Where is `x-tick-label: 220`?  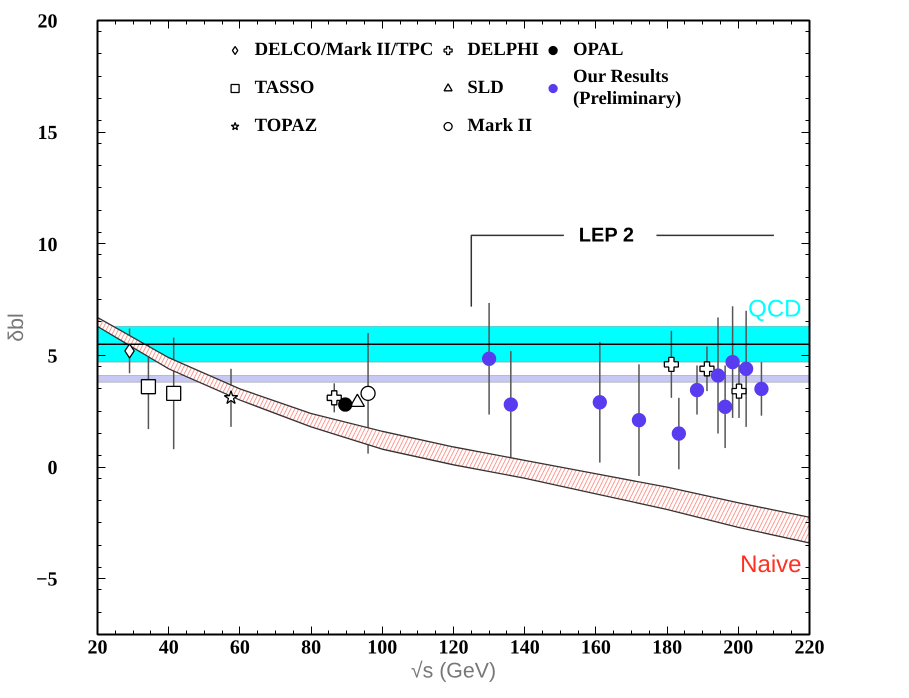
x-tick-label: 220 is located at coordinates (809, 647).